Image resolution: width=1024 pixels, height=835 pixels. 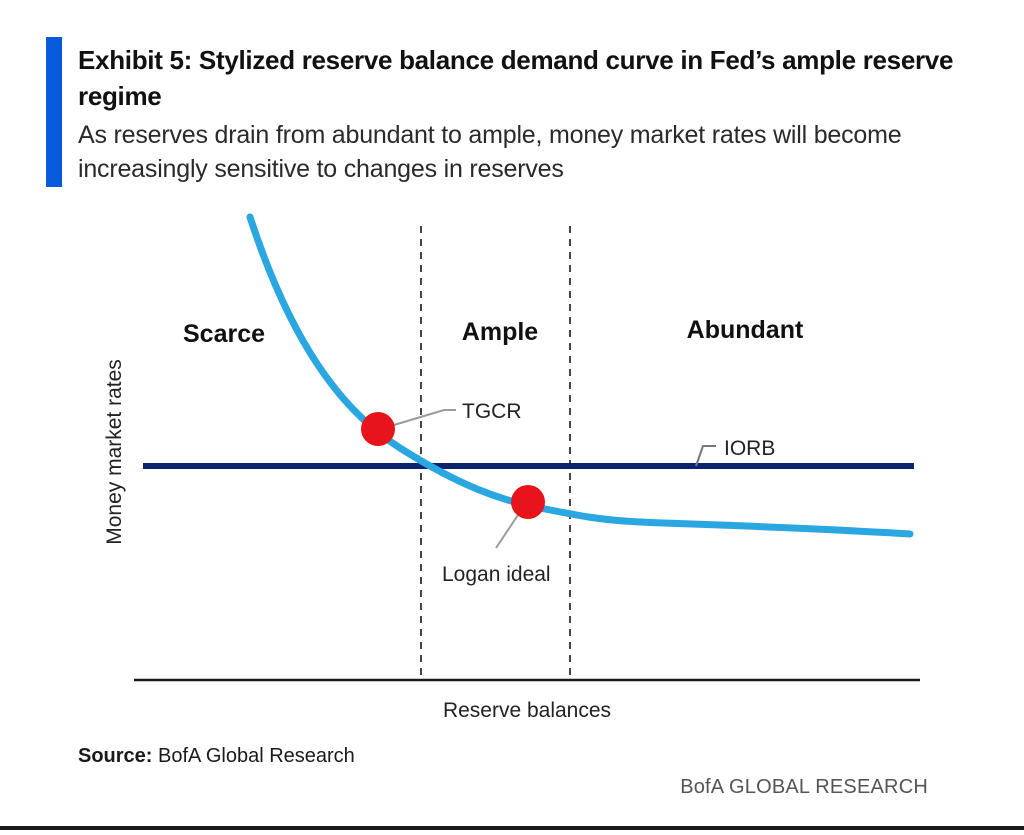 What do you see at coordinates (527, 710) in the screenshot?
I see `x-axis-label: Reserve balances` at bounding box center [527, 710].